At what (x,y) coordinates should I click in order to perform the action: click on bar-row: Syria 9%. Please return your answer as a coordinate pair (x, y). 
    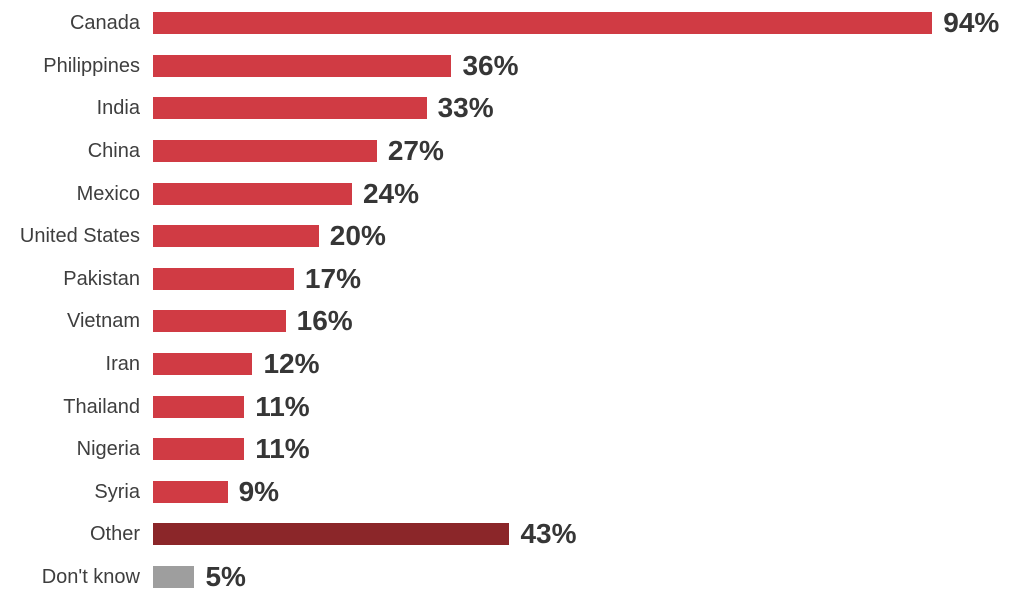
    Looking at the image, I should click on (512, 492).